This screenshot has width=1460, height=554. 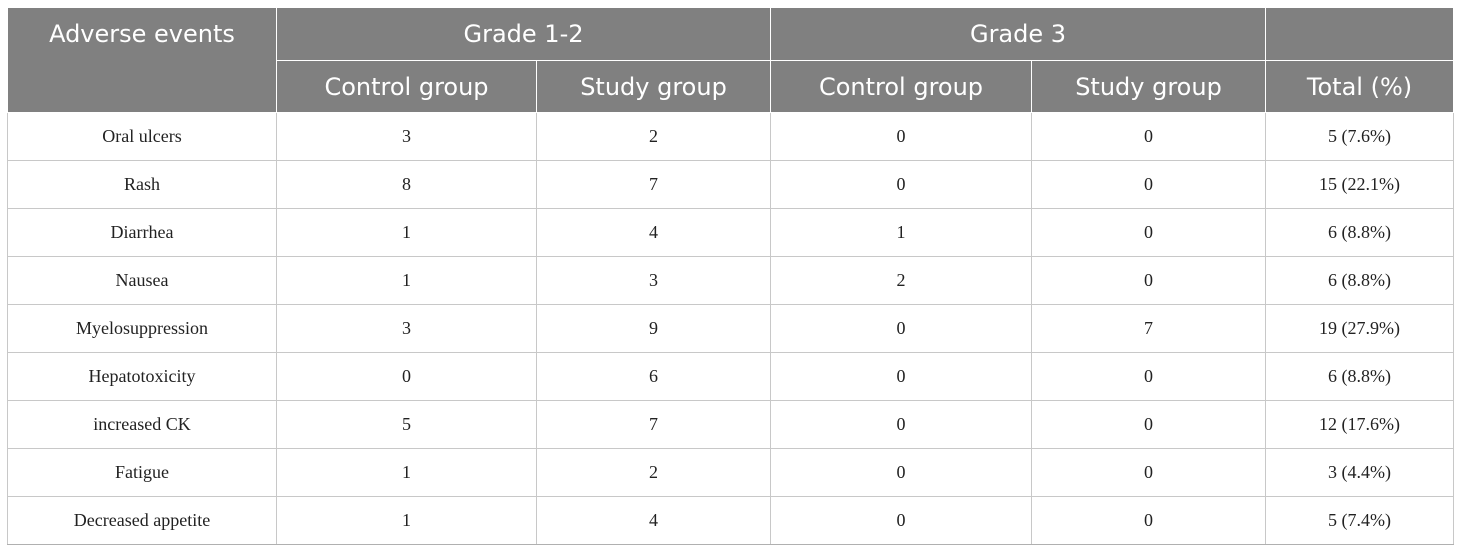 I want to click on table-row: Fatigue 1 2 0 0 3 (4.4%), so click(x=731, y=472).